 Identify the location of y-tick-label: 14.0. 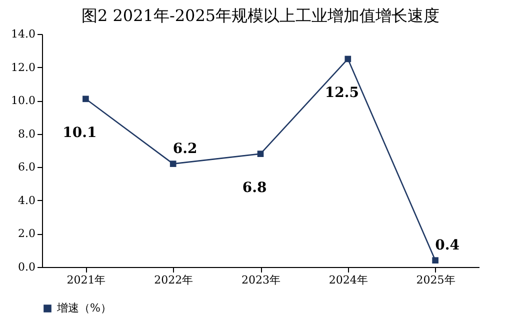
(23, 34).